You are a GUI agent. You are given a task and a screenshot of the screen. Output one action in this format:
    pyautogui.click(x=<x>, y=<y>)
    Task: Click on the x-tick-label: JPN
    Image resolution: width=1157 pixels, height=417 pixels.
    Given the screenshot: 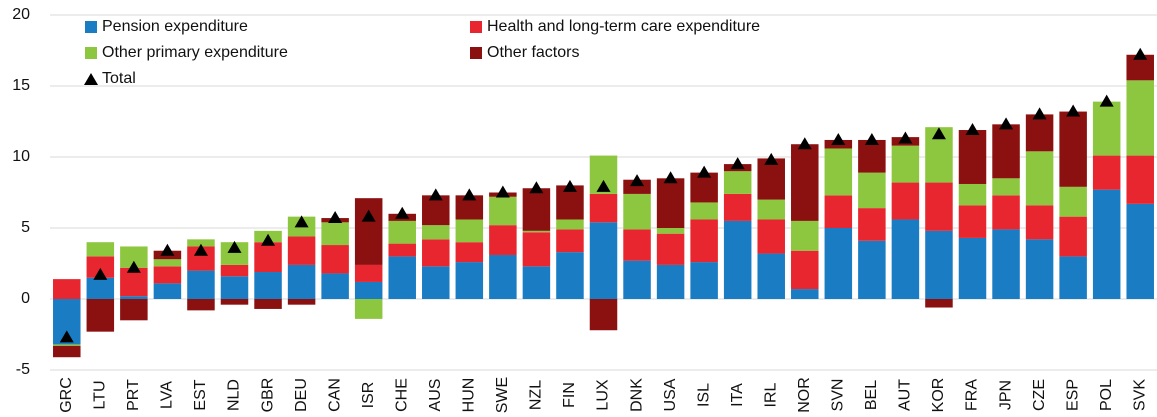 What is the action you would take?
    pyautogui.click(x=1005, y=395)
    